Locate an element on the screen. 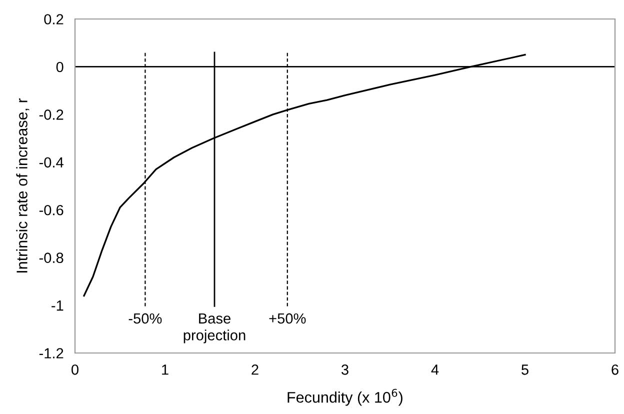 The height and width of the screenshot is (414, 624). x-tick-label: 5 is located at coordinates (525, 369).